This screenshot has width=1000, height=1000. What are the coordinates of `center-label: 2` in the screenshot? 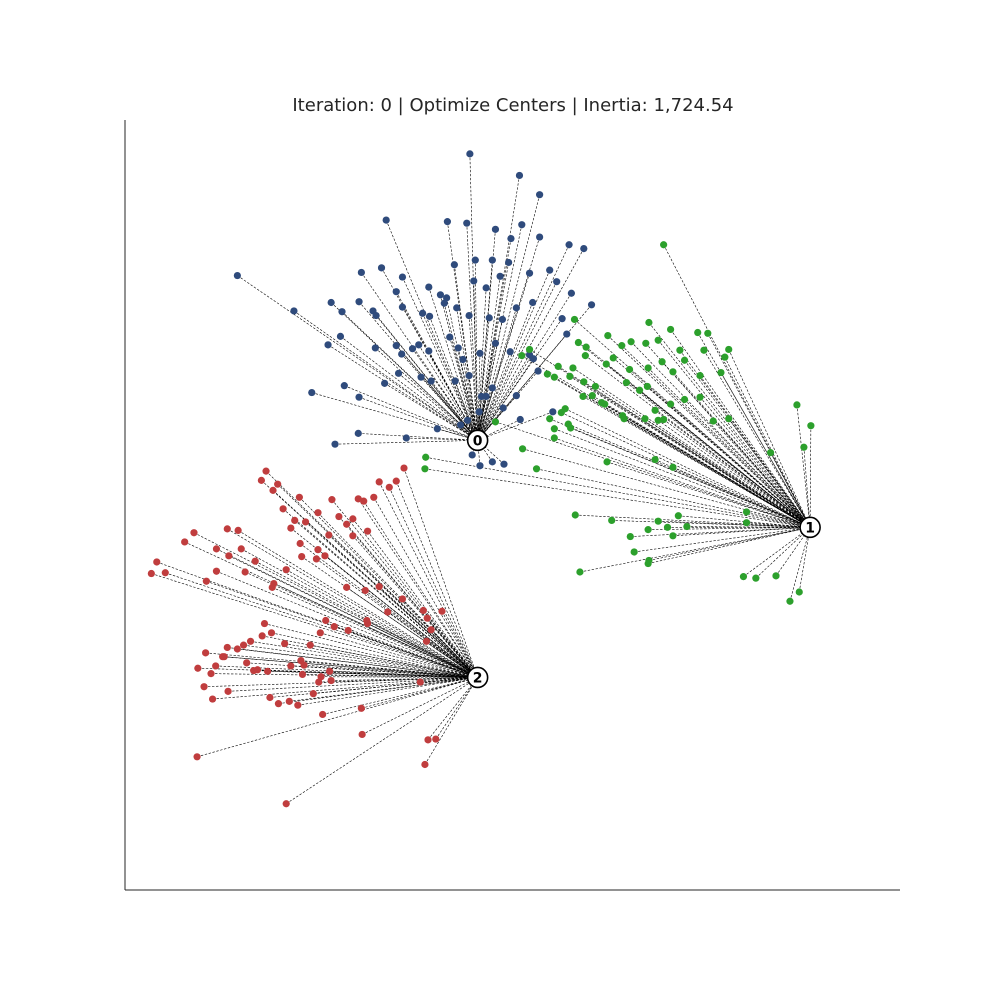 It's located at (478, 678).